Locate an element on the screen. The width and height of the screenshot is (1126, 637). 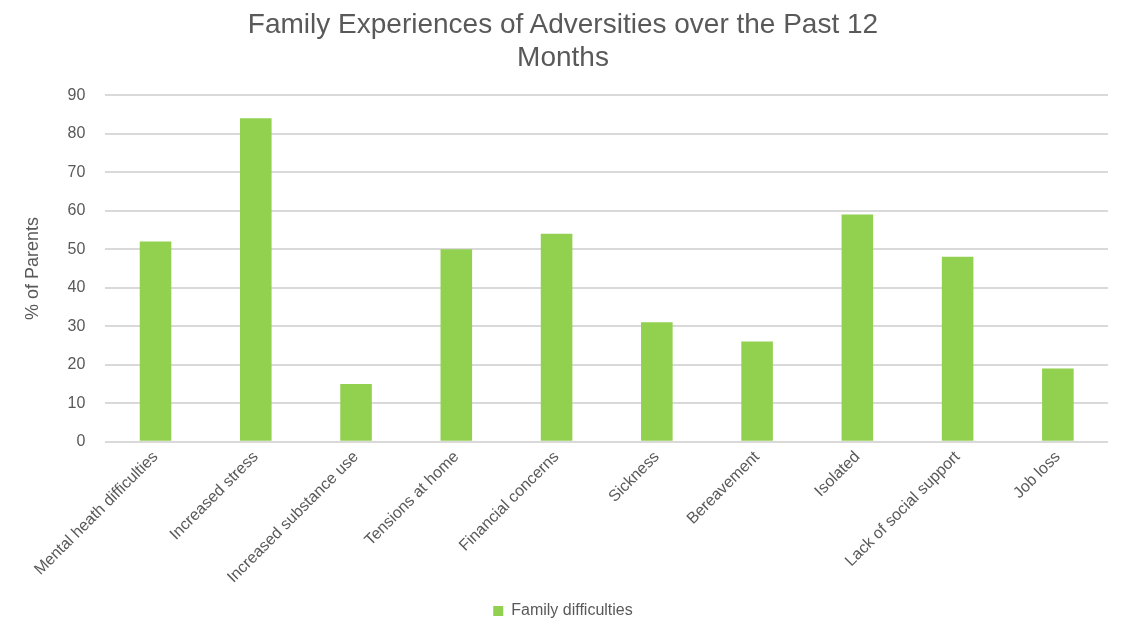
text: Months is located at coordinates (563, 57).